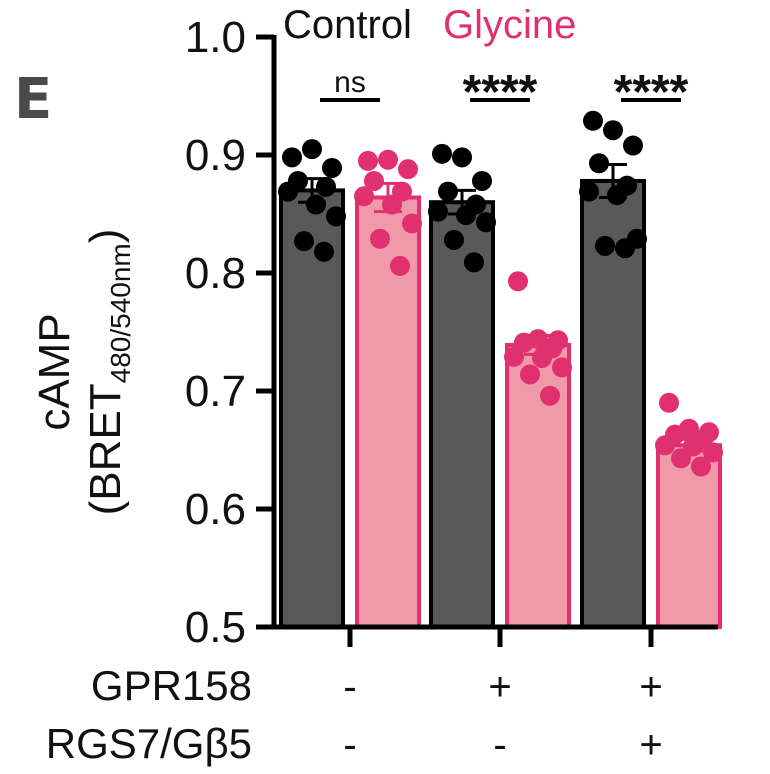  What do you see at coordinates (495, 635) in the screenshot?
I see `x-axis` at bounding box center [495, 635].